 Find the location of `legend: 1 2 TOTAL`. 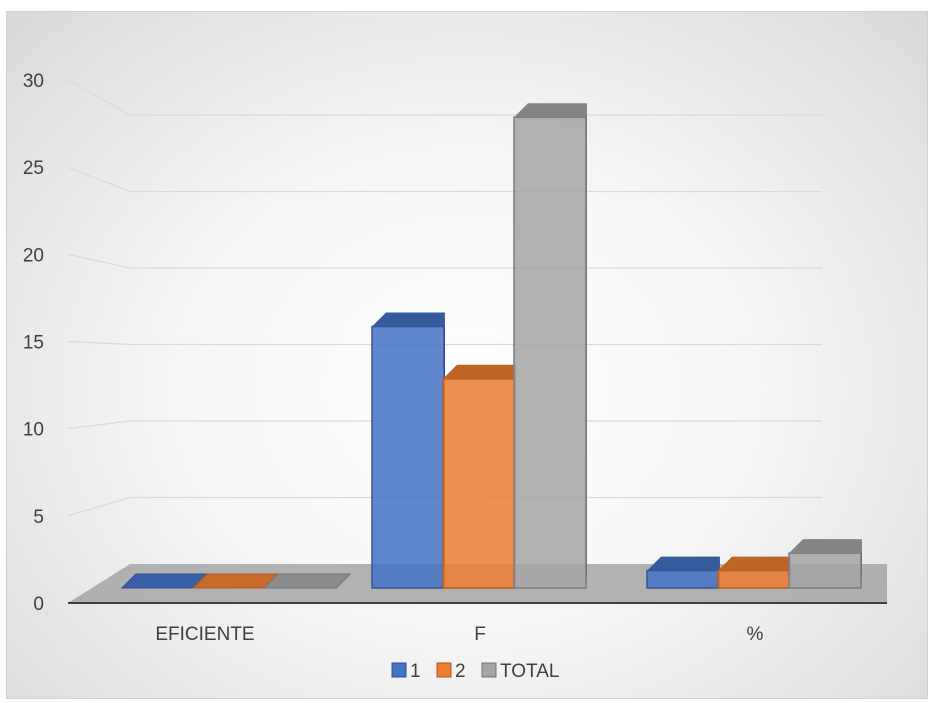

legend: 1 2 TOTAL is located at coordinates (475, 671).